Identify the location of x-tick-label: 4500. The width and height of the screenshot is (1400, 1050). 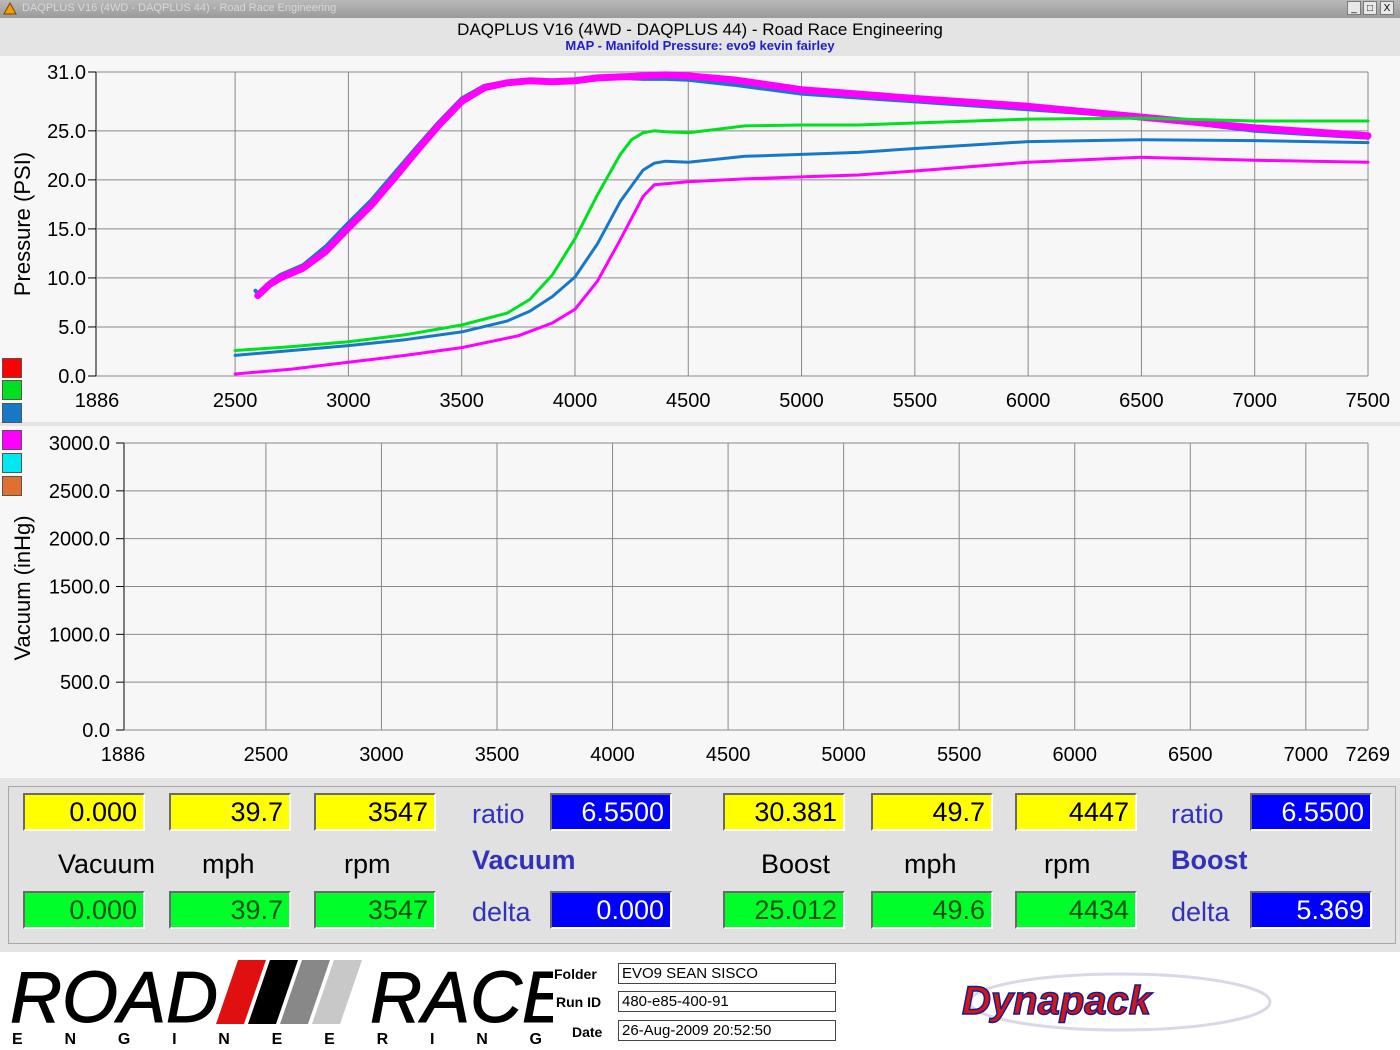
(688, 401).